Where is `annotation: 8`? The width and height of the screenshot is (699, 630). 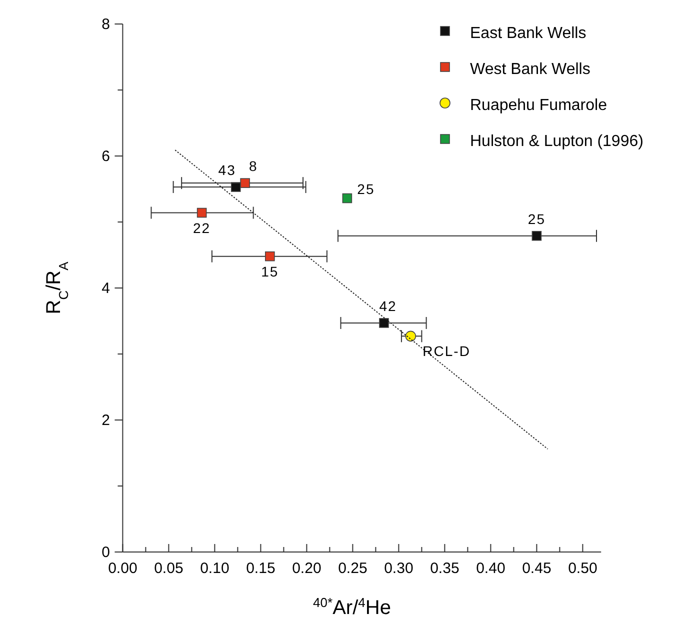
annotation: 8 is located at coordinates (253, 166).